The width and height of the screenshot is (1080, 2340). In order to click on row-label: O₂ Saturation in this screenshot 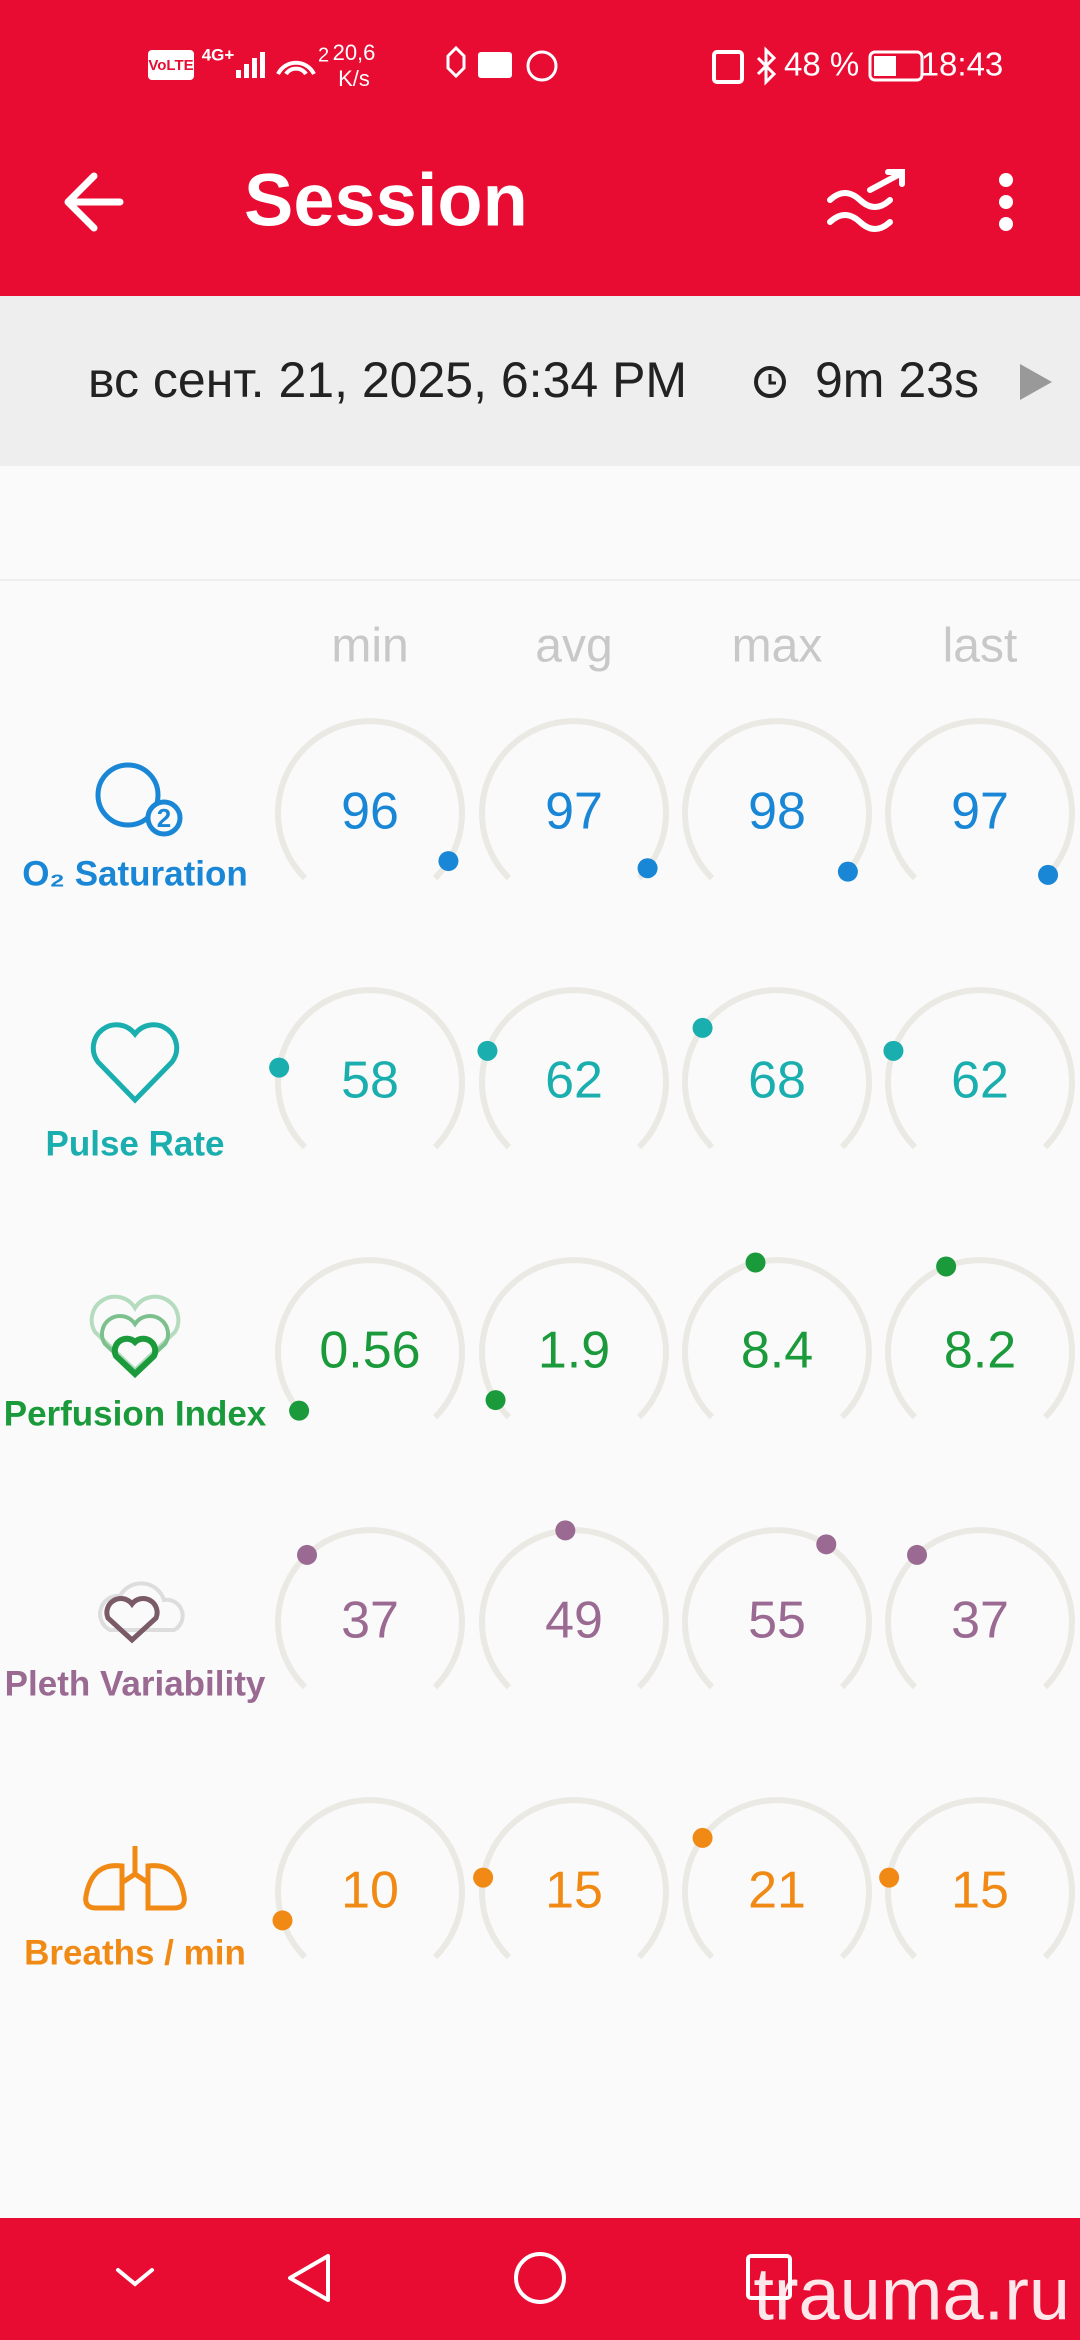, I will do `click(135, 873)`.